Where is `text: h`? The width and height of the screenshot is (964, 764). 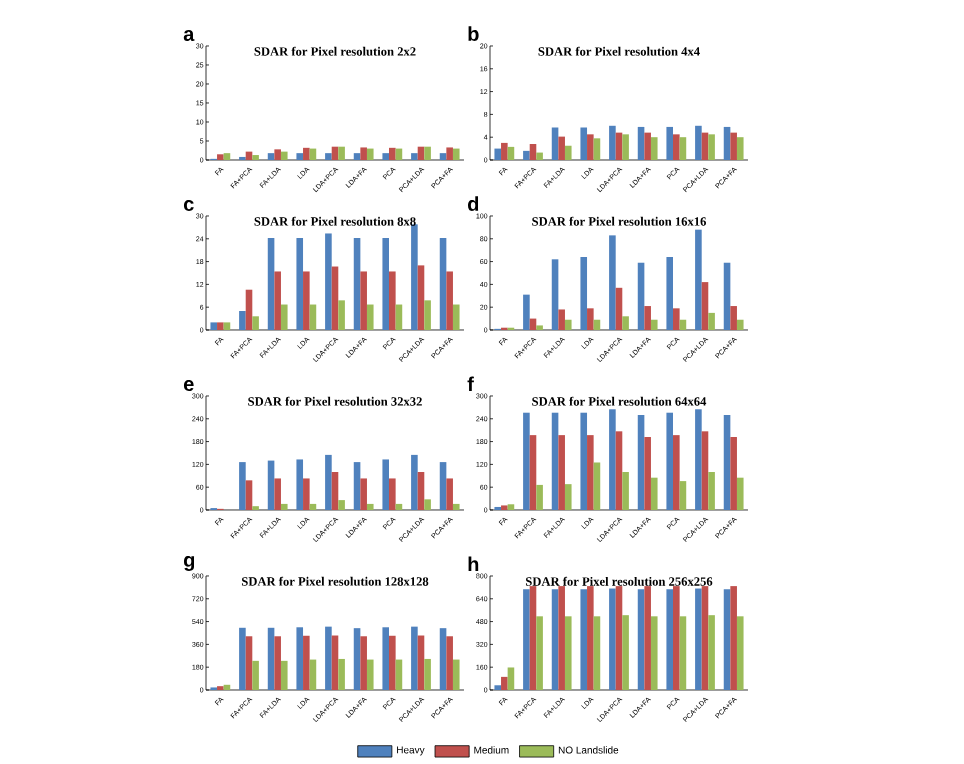
text: h is located at coordinates (473, 563).